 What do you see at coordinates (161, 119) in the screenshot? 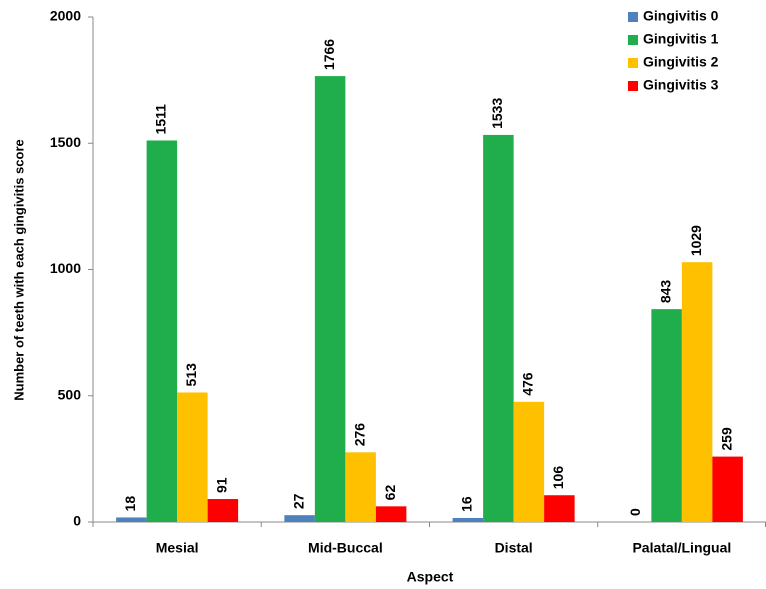
I see `data-label: 1511` at bounding box center [161, 119].